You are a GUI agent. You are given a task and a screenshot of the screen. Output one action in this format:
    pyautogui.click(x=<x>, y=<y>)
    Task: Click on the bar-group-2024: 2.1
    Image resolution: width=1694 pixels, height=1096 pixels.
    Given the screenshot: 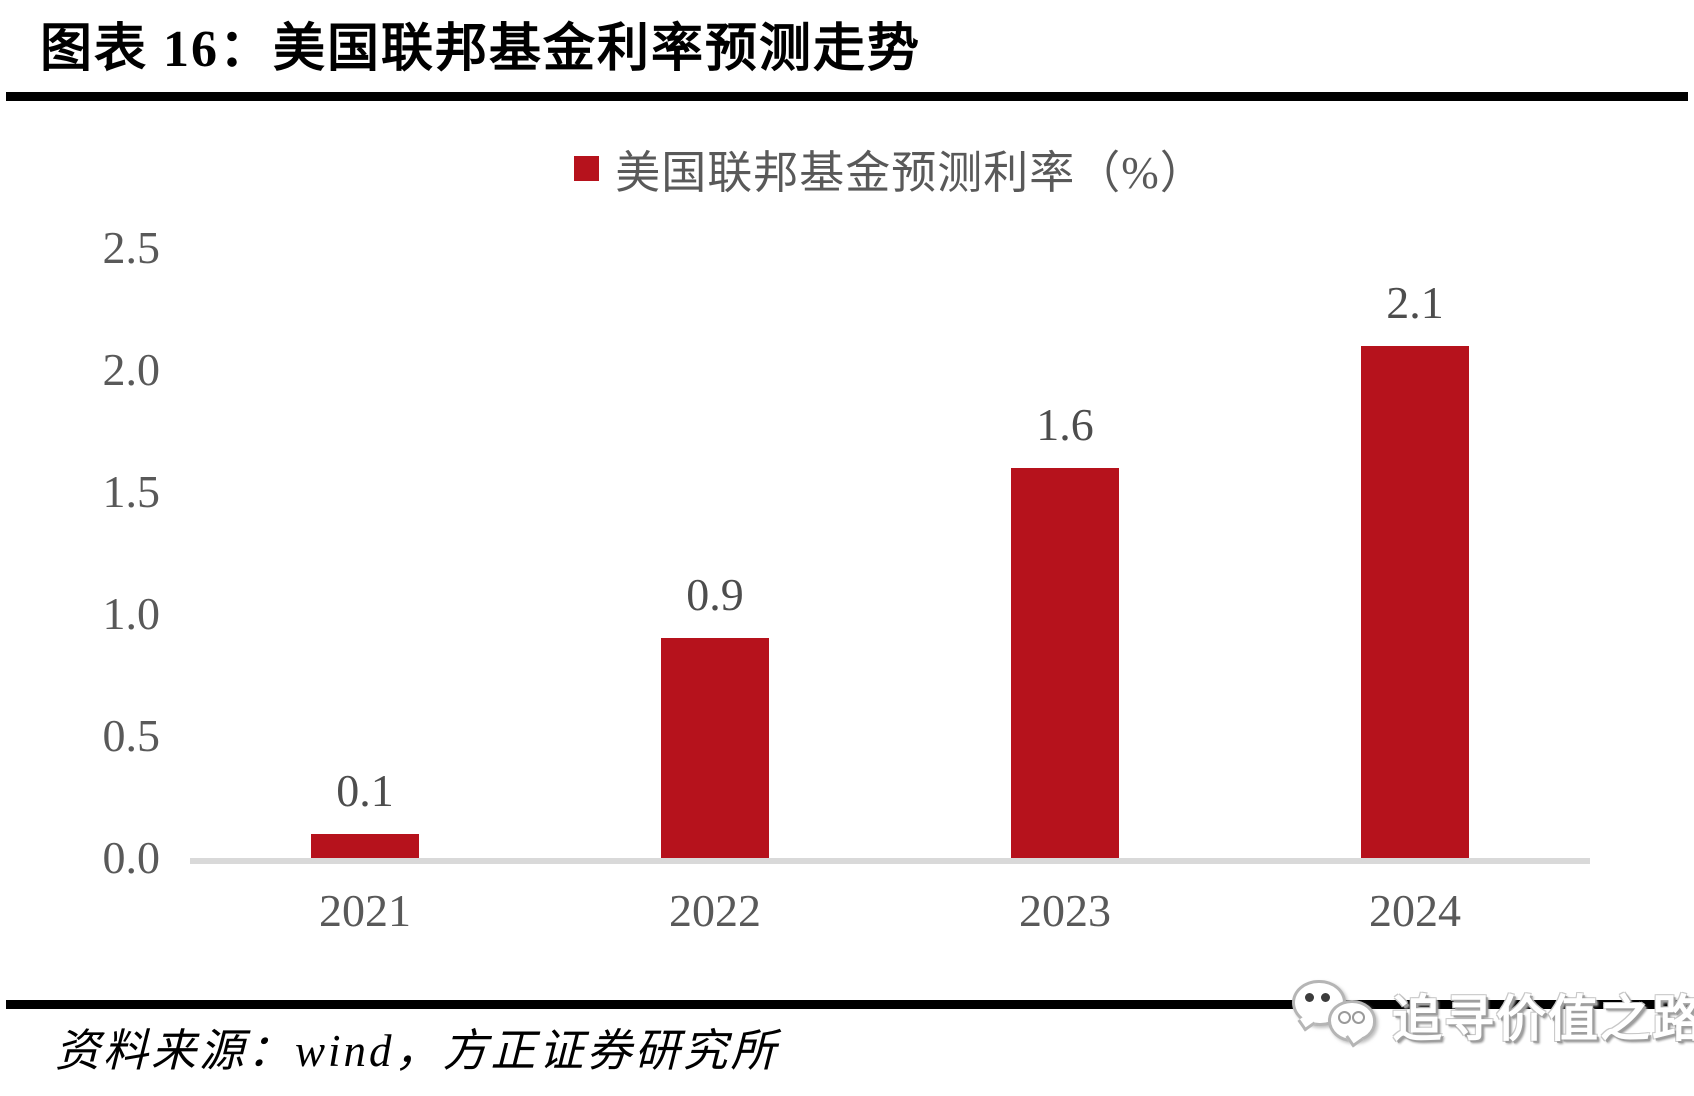 What is the action you would take?
    pyautogui.click(x=1415, y=553)
    